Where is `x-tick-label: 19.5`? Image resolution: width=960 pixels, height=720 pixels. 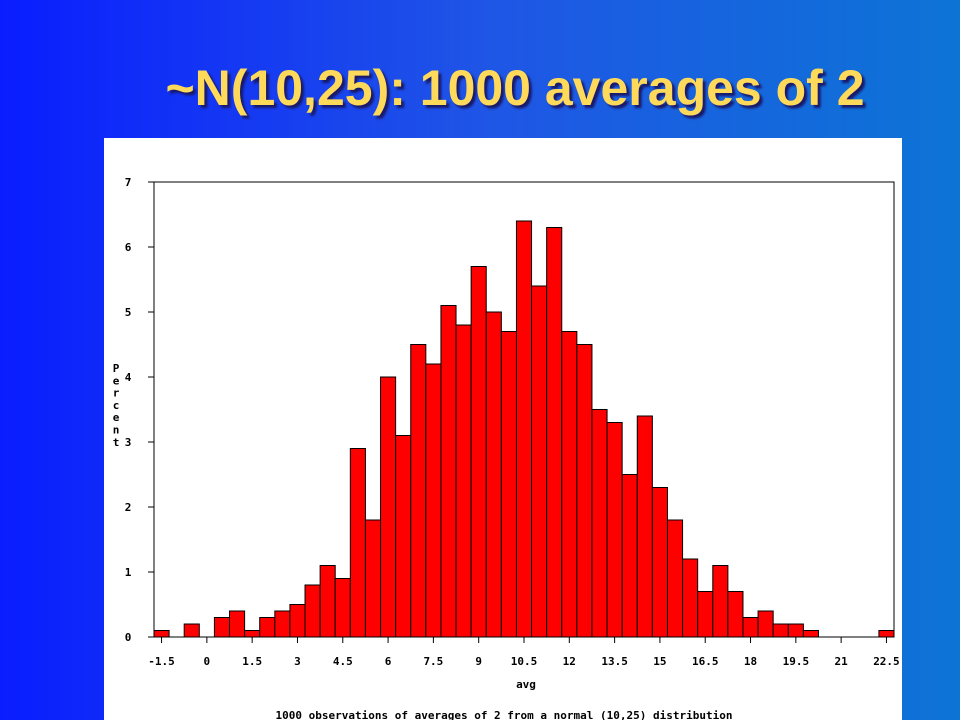
x-tick-label: 19.5 is located at coordinates (796, 661).